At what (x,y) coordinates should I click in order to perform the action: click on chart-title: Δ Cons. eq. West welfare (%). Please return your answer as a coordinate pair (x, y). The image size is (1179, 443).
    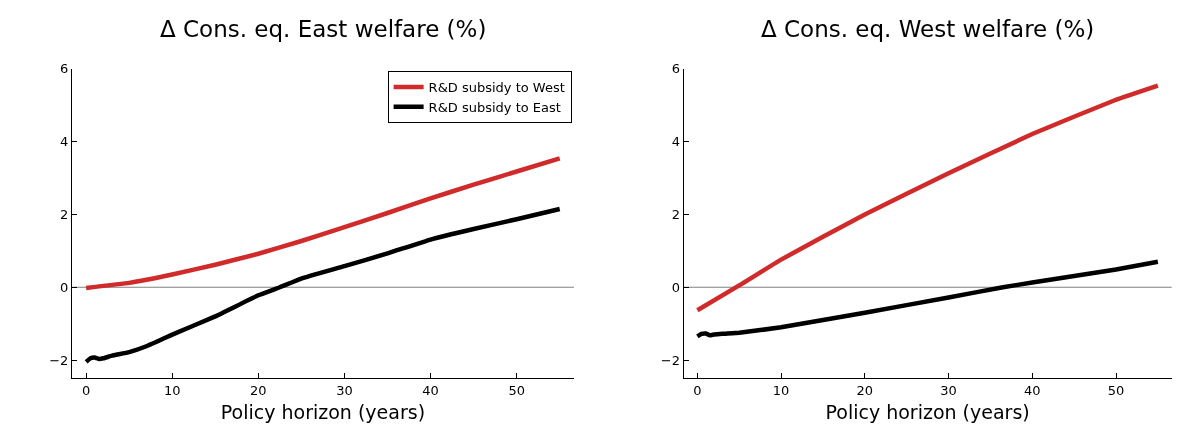
    Looking at the image, I should click on (928, 29).